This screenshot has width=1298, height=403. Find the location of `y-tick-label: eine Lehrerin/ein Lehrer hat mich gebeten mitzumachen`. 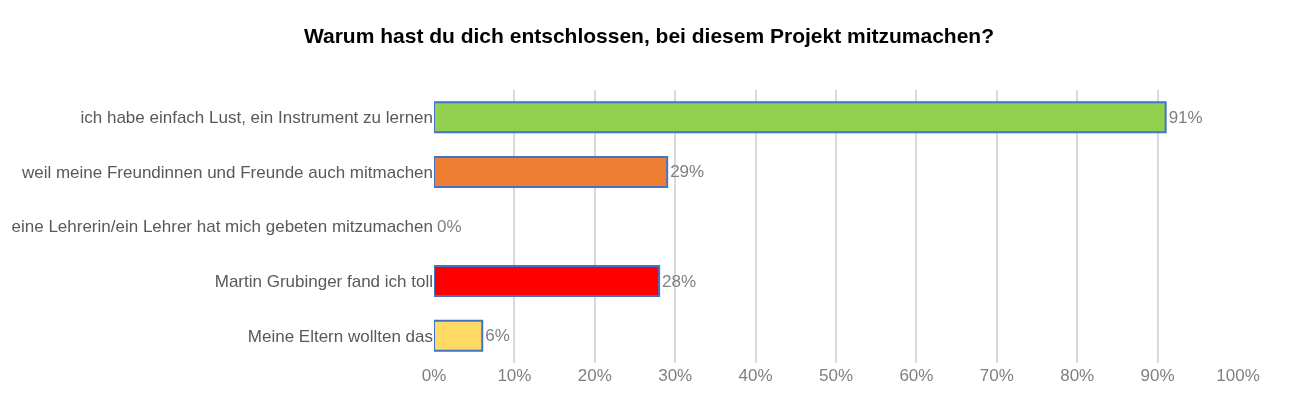

y-tick-label: eine Lehrerin/ein Lehrer hat mich gebeten mitzumachen is located at coordinates (222, 227).